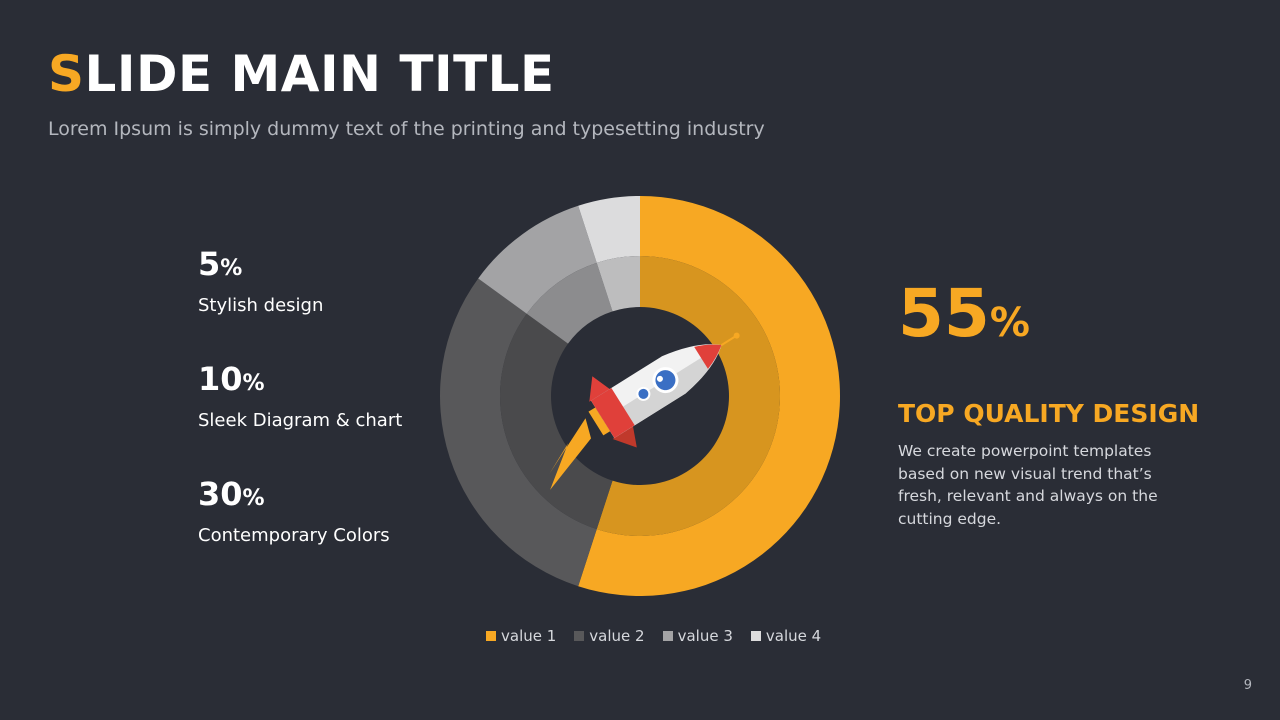 Image resolution: width=1280 pixels, height=720 pixels. What do you see at coordinates (220, 494) in the screenshot?
I see `stat-3-number: 30` at bounding box center [220, 494].